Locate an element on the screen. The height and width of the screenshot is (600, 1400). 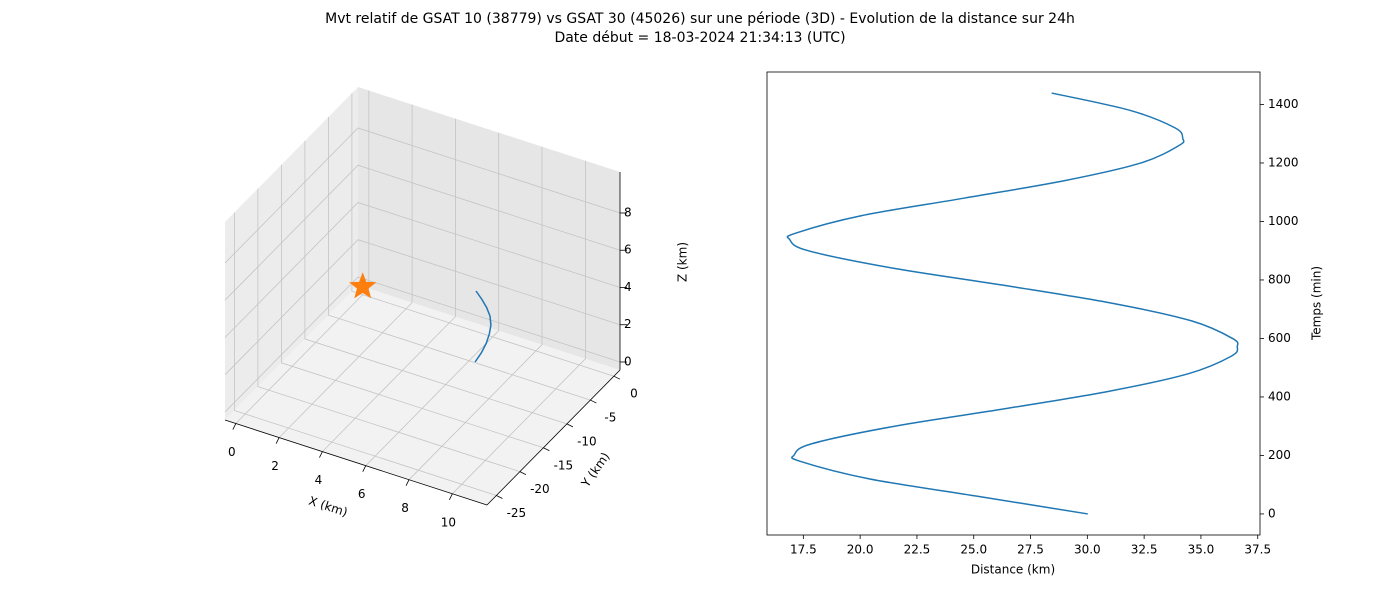
y-tick-label: 1000 is located at coordinates (1283, 221).